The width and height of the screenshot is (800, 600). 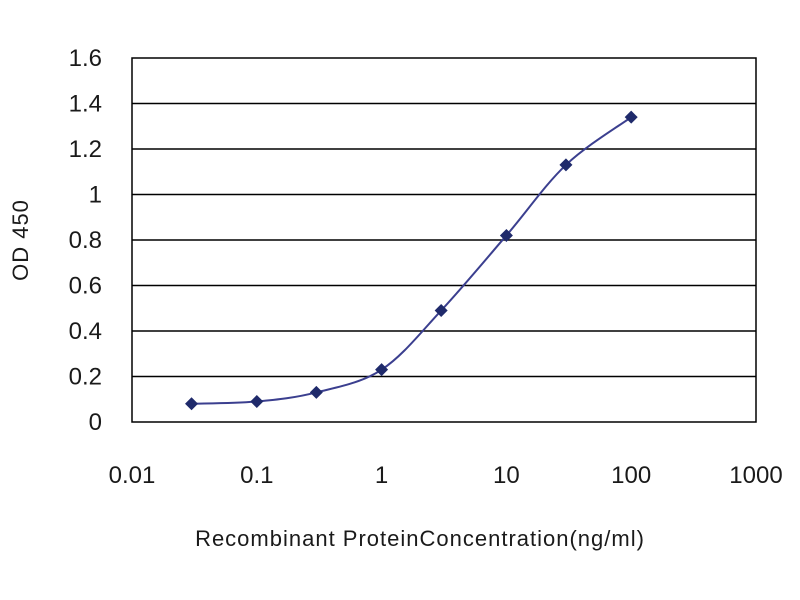 I want to click on y-axis-tick-labels: 0 0.2 0.4 0.6 0.8 1 1.2 1.4 1.6, so click(x=85, y=240).